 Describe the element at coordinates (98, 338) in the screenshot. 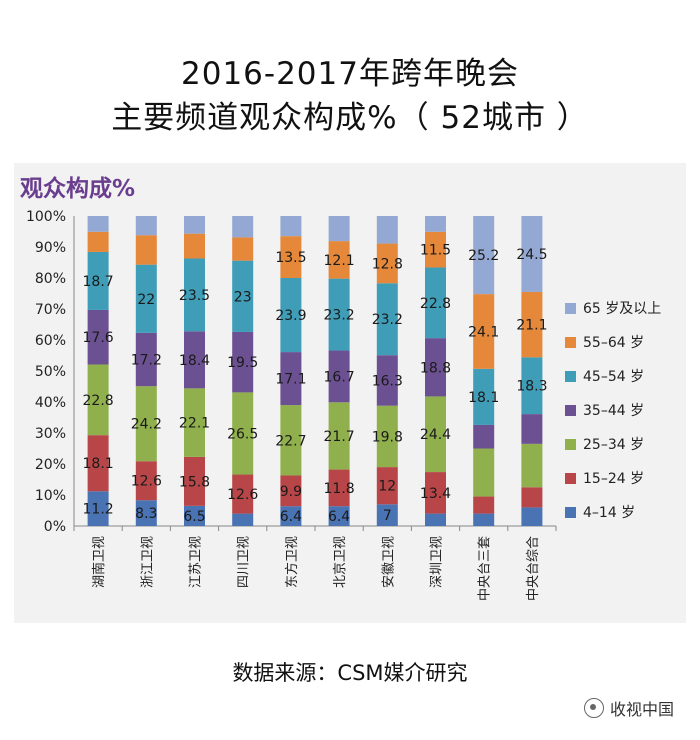

I see `data-label: 17.6` at that location.